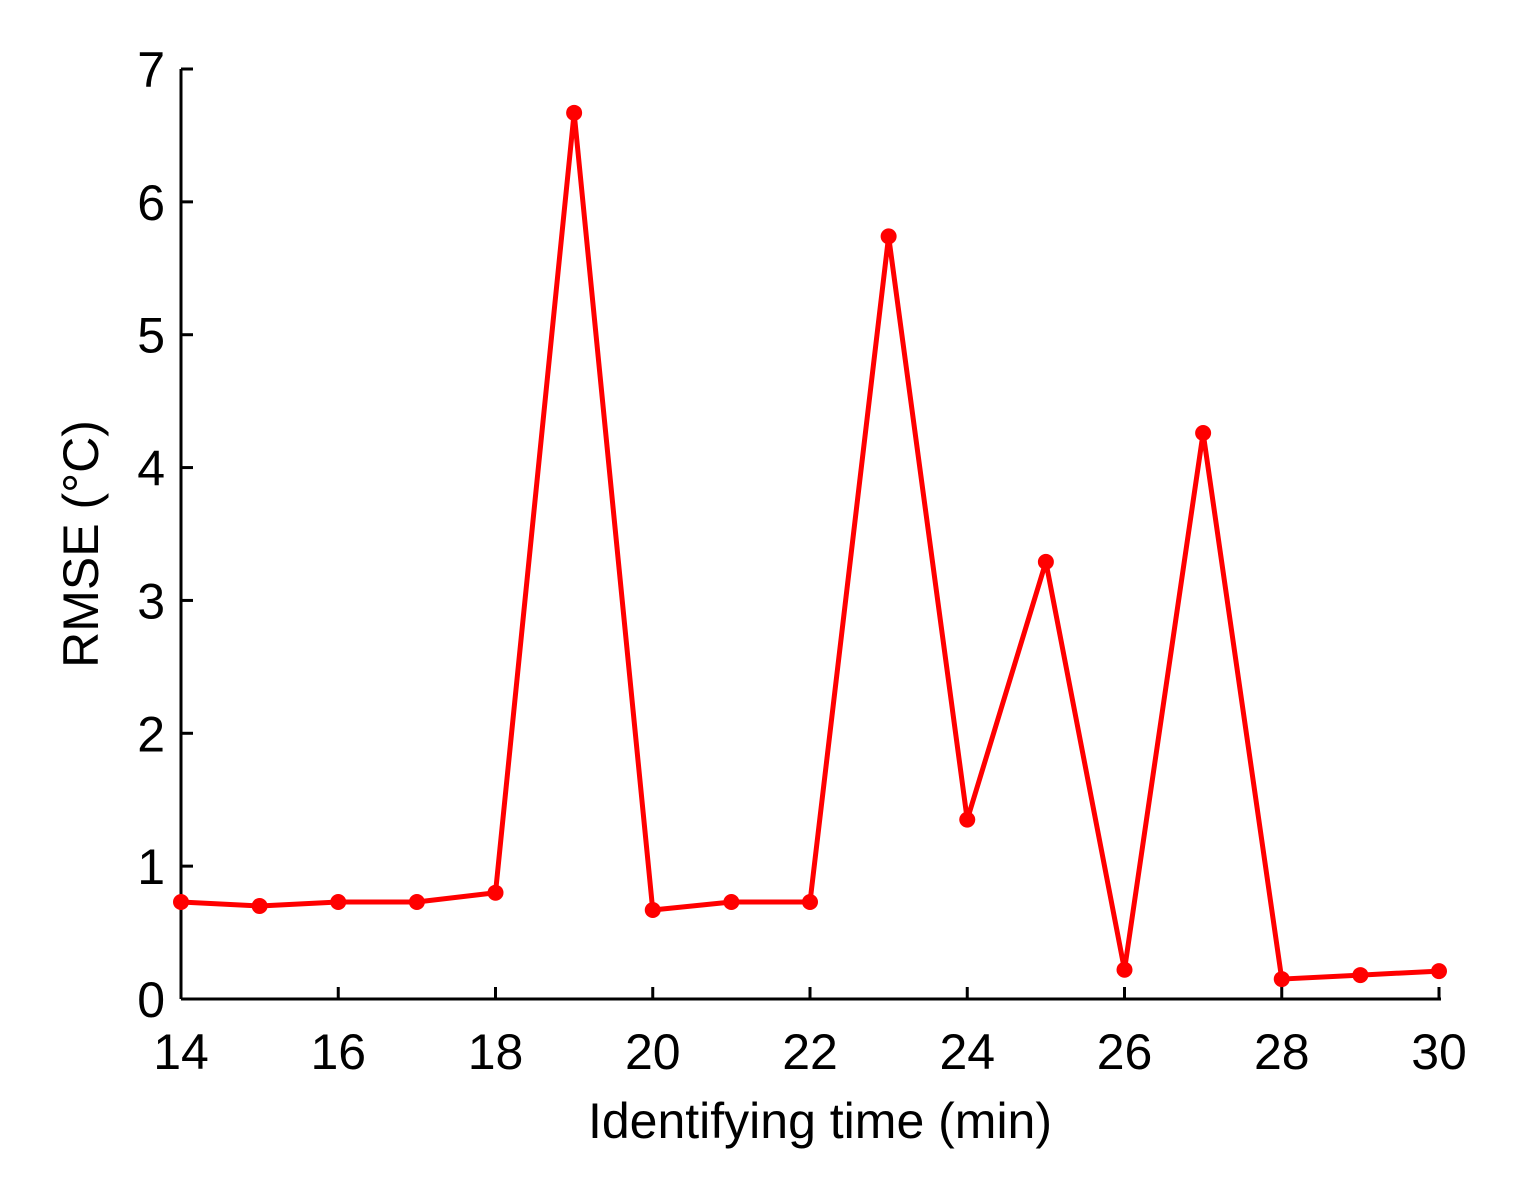  What do you see at coordinates (496, 1052) in the screenshot?
I see `x-tick-label: 18` at bounding box center [496, 1052].